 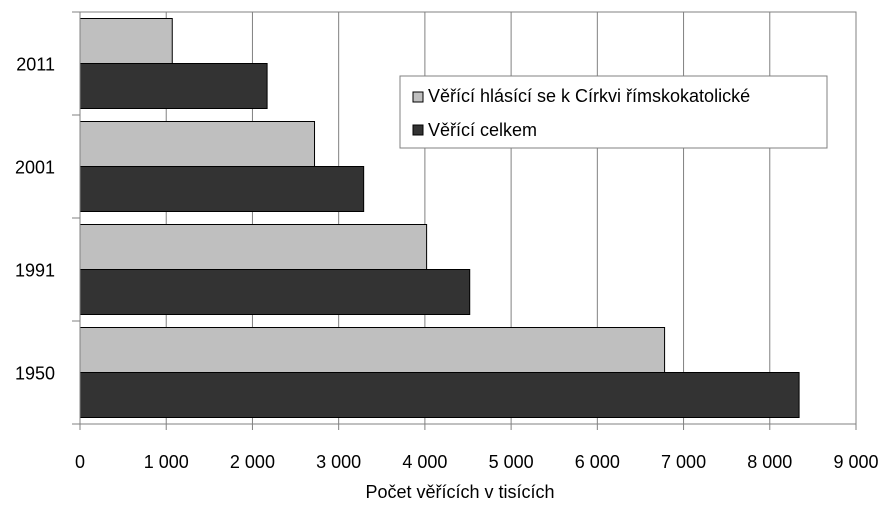 I want to click on x-tick-label: 9 000, so click(x=855, y=462).